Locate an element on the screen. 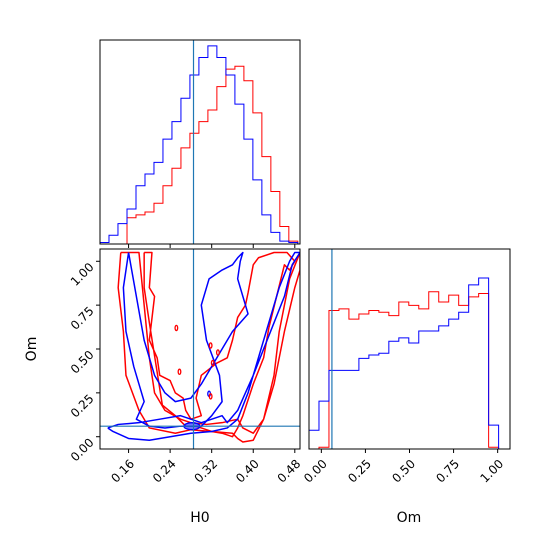  x-axis-label-h0: H0 is located at coordinates (199, 518).